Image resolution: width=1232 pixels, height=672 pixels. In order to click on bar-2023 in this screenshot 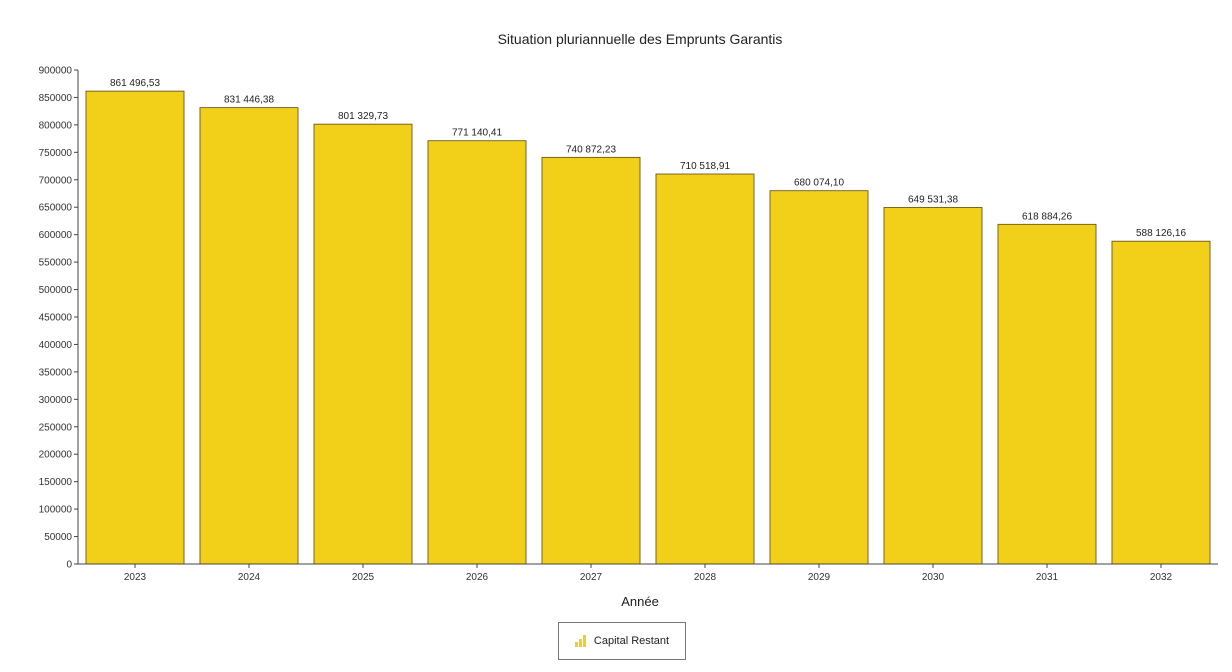, I will do `click(135, 327)`.